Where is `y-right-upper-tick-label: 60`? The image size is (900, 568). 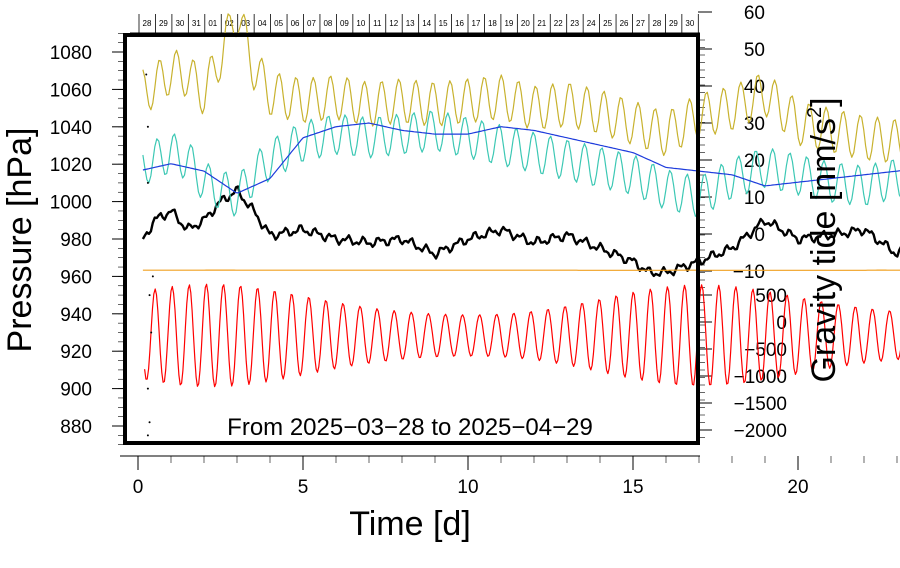
y-right-upper-tick-label: 60 is located at coordinates (754, 13).